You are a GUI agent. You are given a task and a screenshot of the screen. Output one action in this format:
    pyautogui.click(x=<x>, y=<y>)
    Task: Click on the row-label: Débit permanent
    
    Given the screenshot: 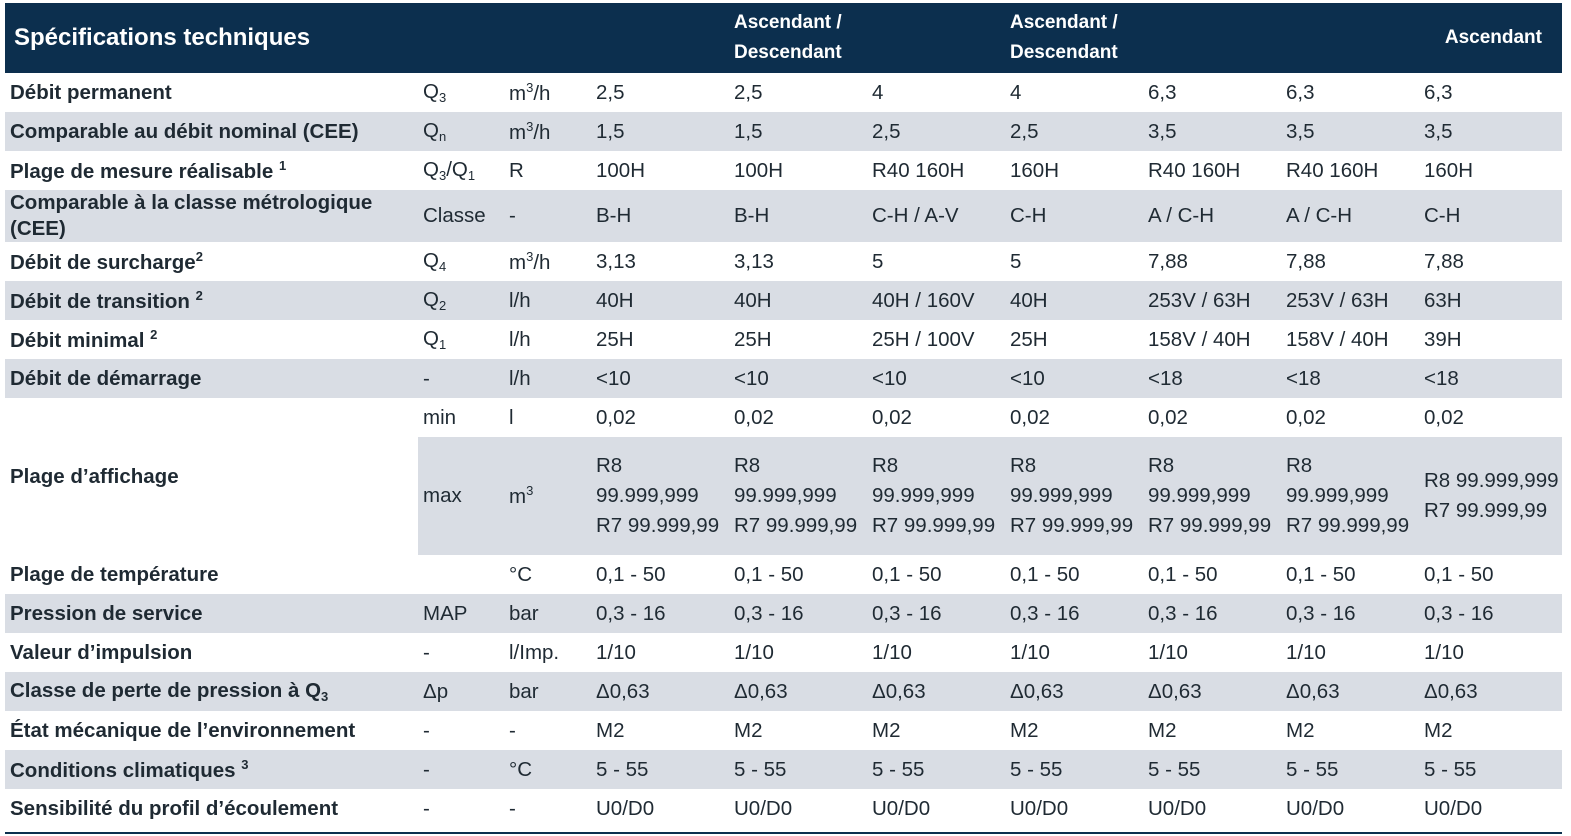 What is the action you would take?
    pyautogui.click(x=91, y=92)
    